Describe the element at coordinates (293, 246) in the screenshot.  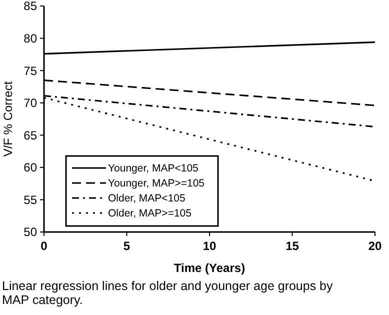
I see `x-tick-label: 15` at that location.